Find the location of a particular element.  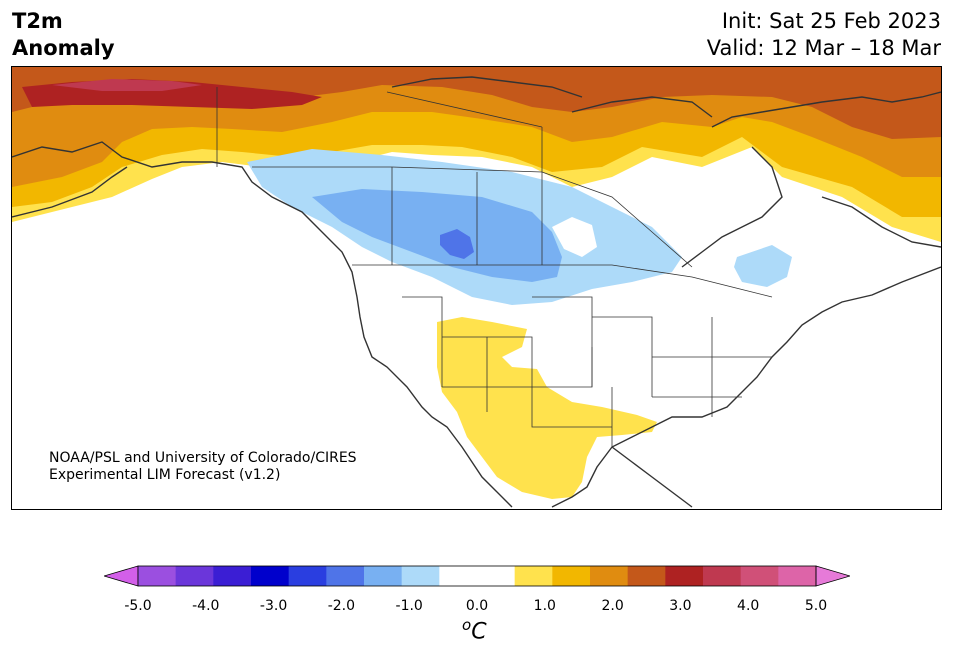

anomaly-gap-white is located at coordinates (574, 237).